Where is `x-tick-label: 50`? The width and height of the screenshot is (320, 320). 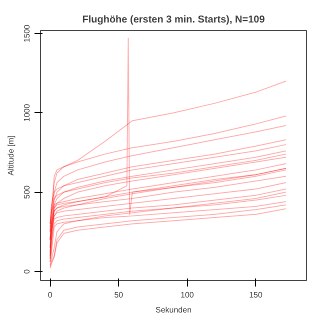
x-tick-label: 50 is located at coordinates (119, 295).